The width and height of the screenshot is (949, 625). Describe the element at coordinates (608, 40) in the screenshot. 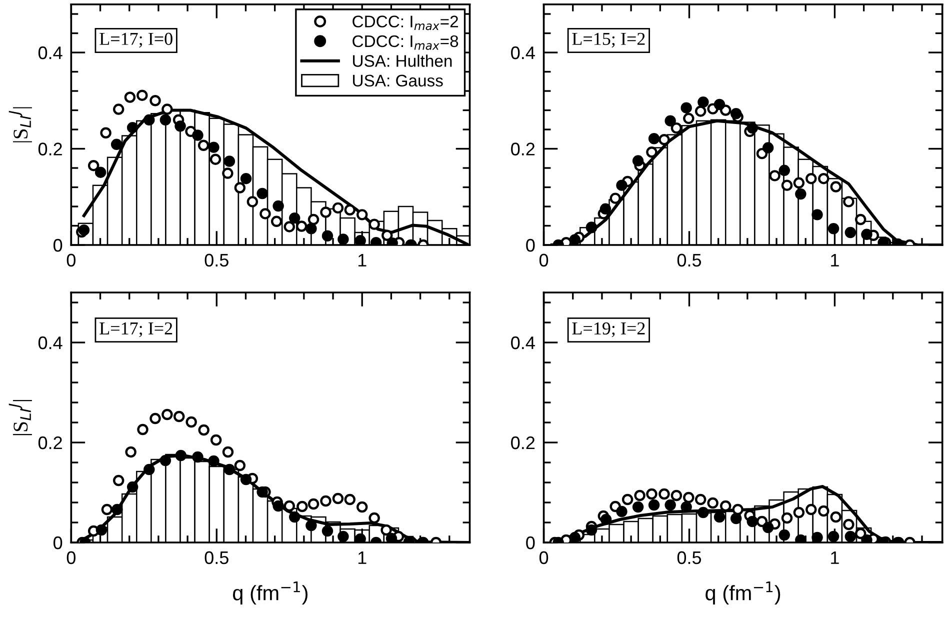

I see `annotation: L=15; I=2` at that location.